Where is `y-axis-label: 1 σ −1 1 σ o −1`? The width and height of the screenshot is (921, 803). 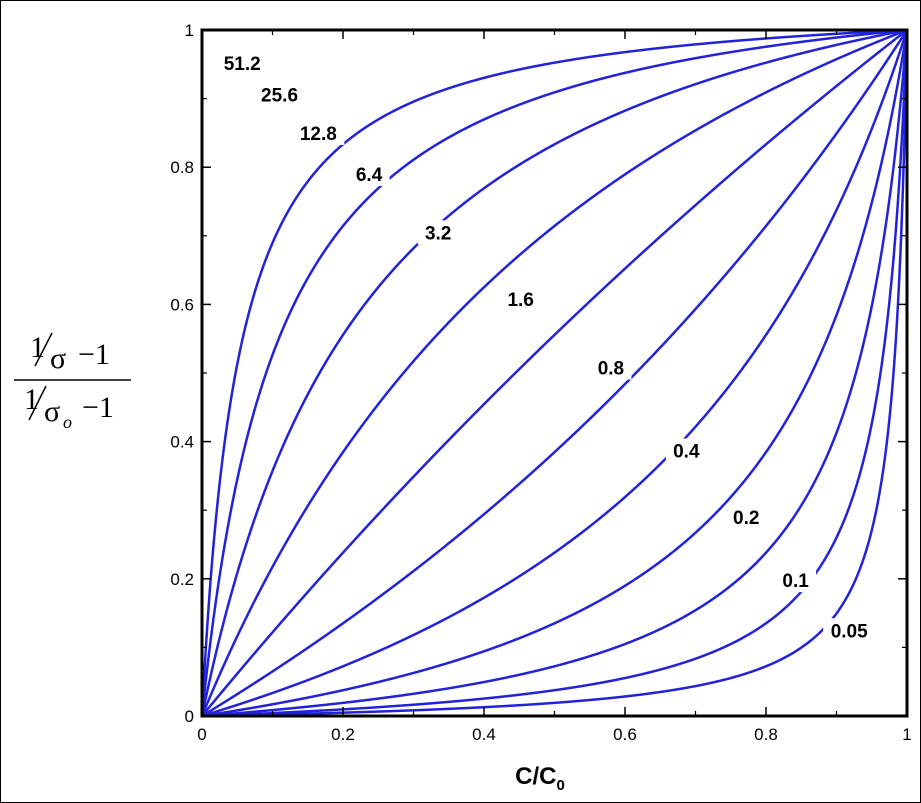
y-axis-label: 1 σ −1 1 σ o −1 is located at coordinates (72, 381).